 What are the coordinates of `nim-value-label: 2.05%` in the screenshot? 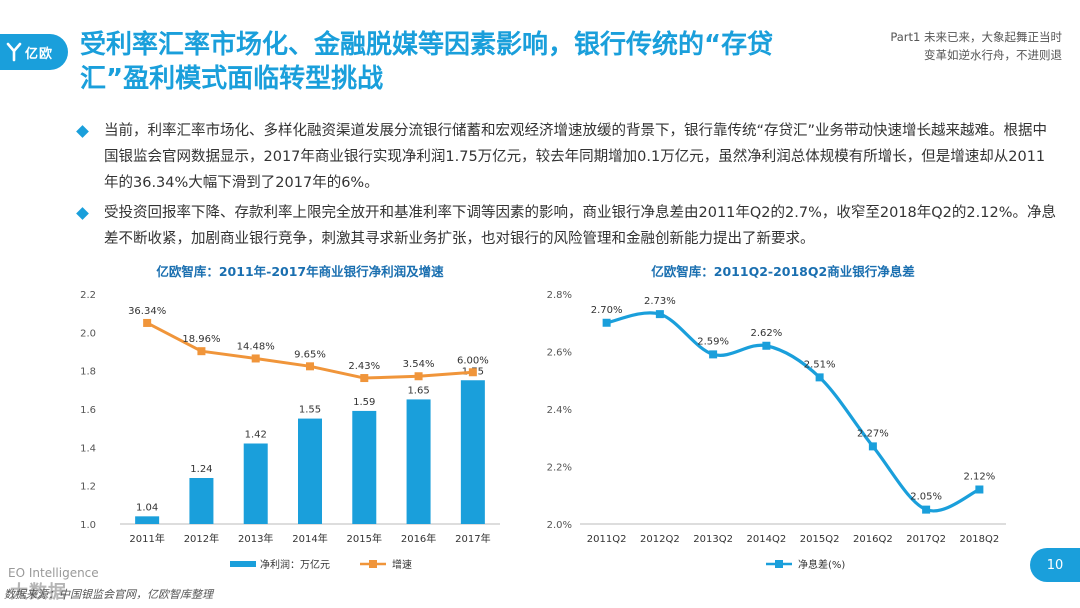 It's located at (926, 497).